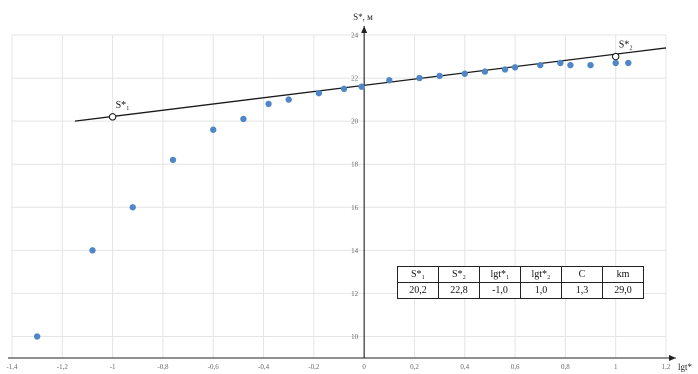 The width and height of the screenshot is (698, 374). I want to click on x-tick-label: 0,6, so click(515, 367).